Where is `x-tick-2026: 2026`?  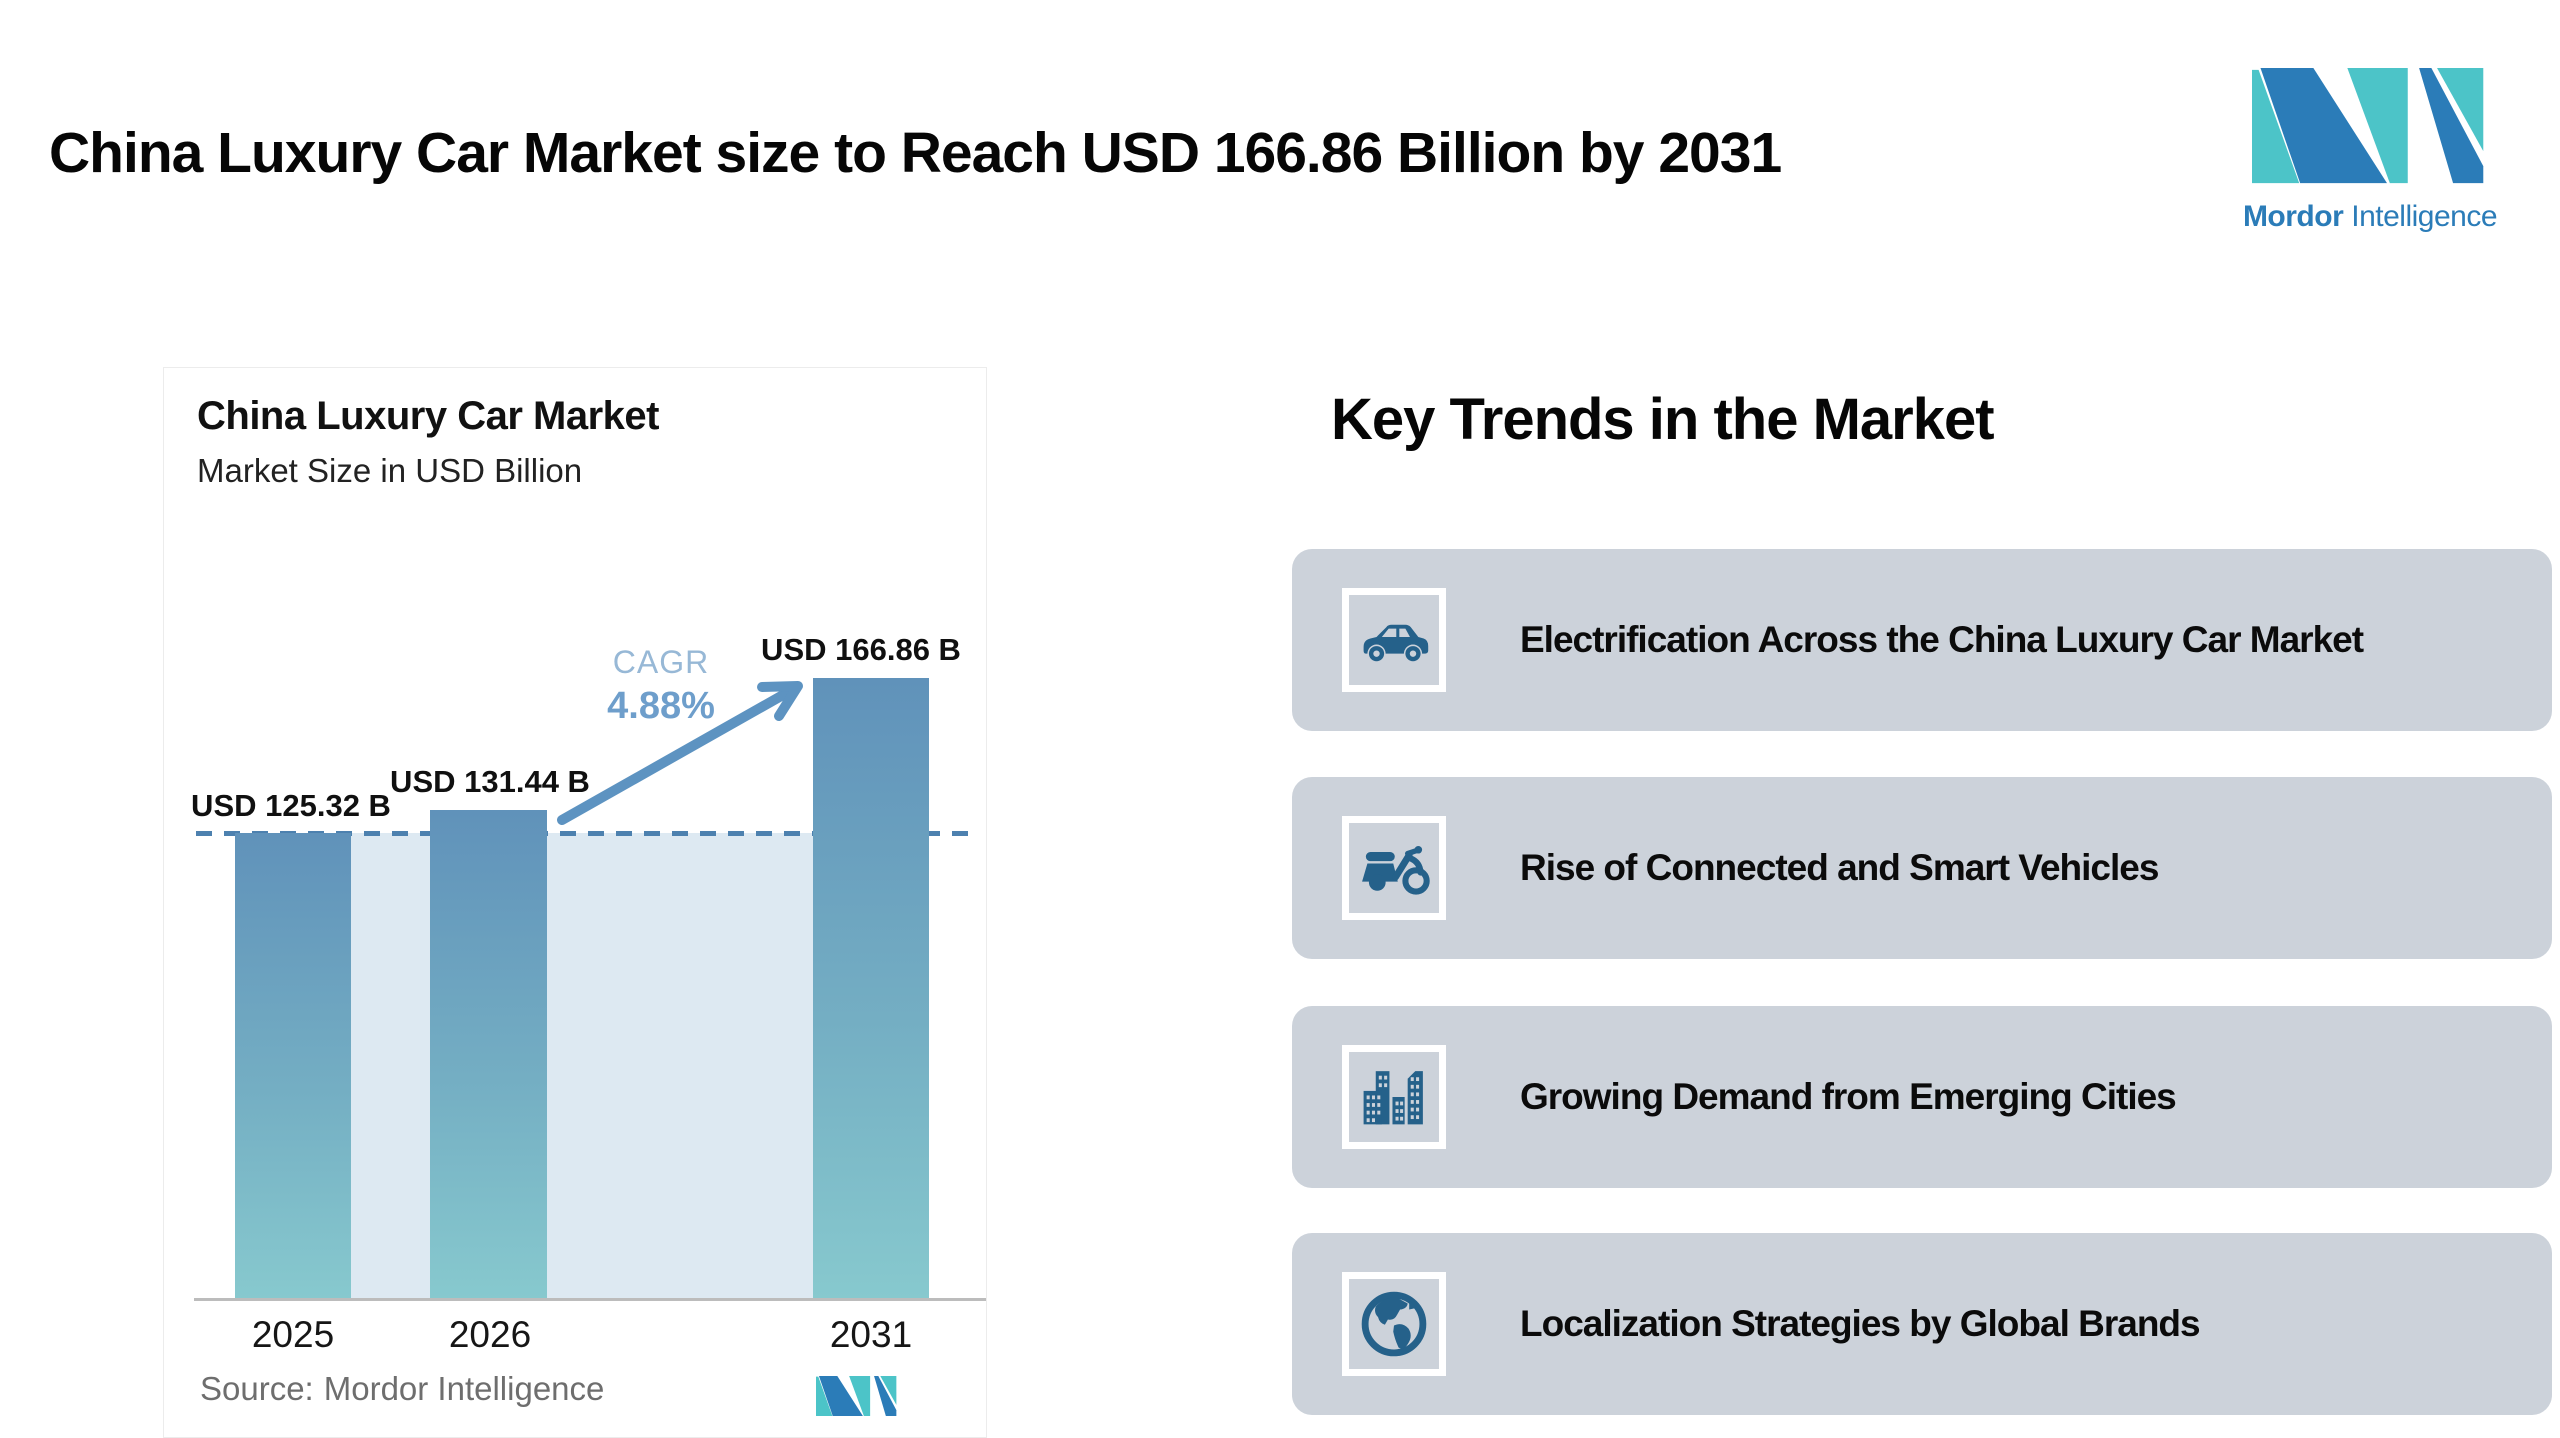 x-tick-2026: 2026 is located at coordinates (490, 1334).